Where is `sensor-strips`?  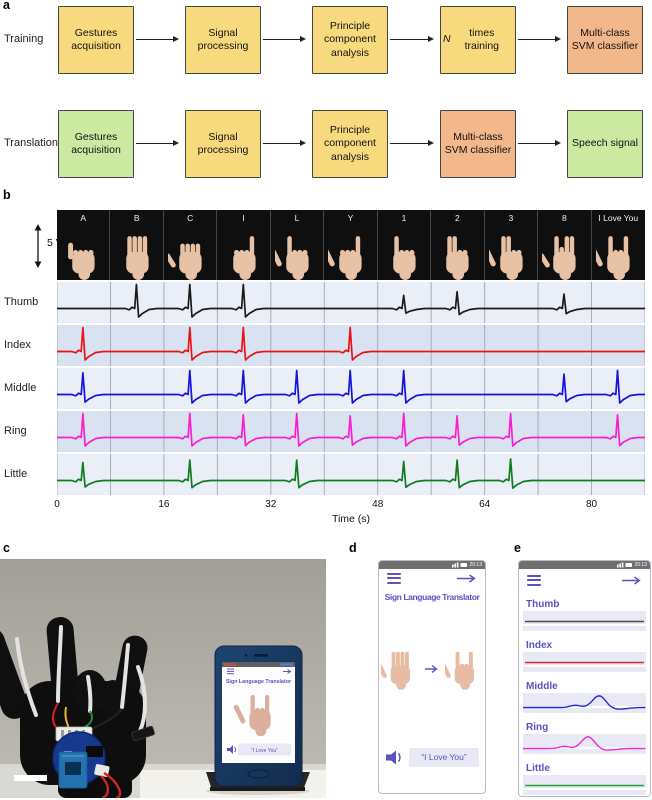 sensor-strips is located at coordinates (81, 679).